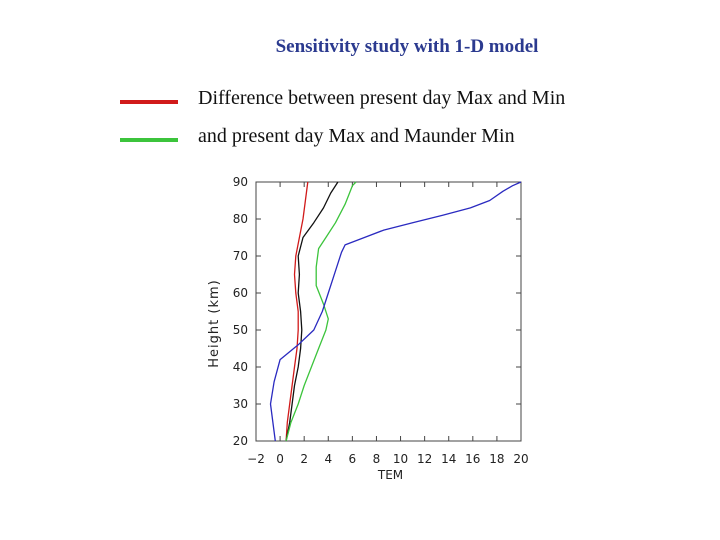  What do you see at coordinates (356, 136) in the screenshot?
I see `legend-label-2: and present day Max and Maunder Min` at bounding box center [356, 136].